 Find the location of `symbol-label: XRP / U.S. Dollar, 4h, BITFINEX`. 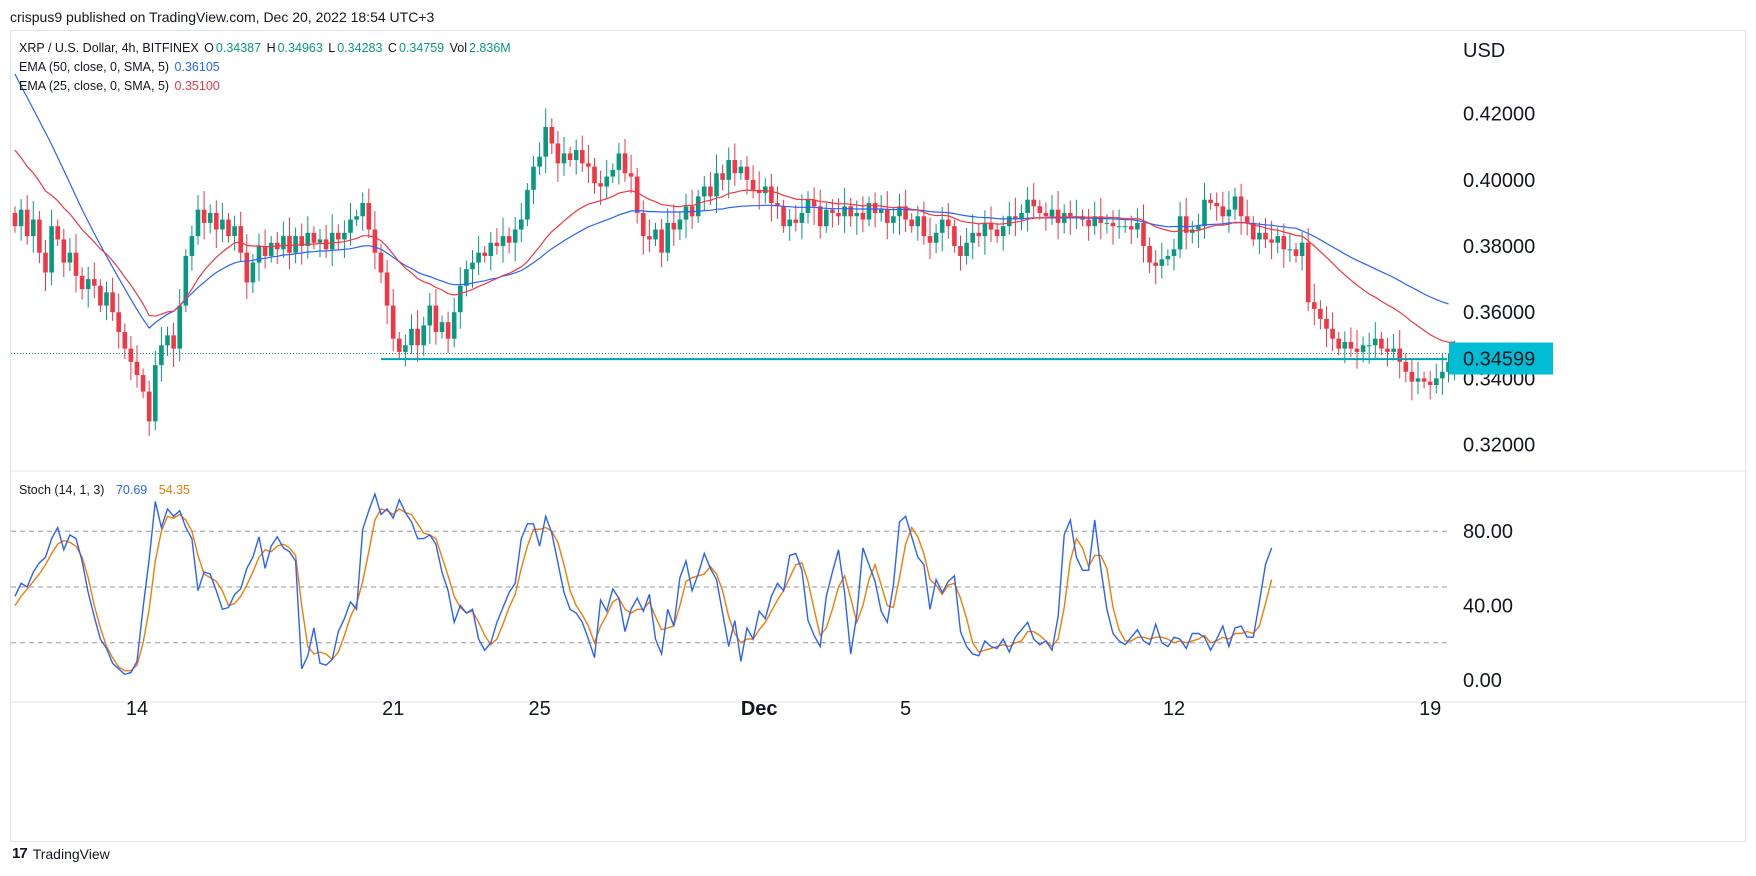

symbol-label: XRP / U.S. Dollar, 4h, BITFINEX is located at coordinates (109, 48).